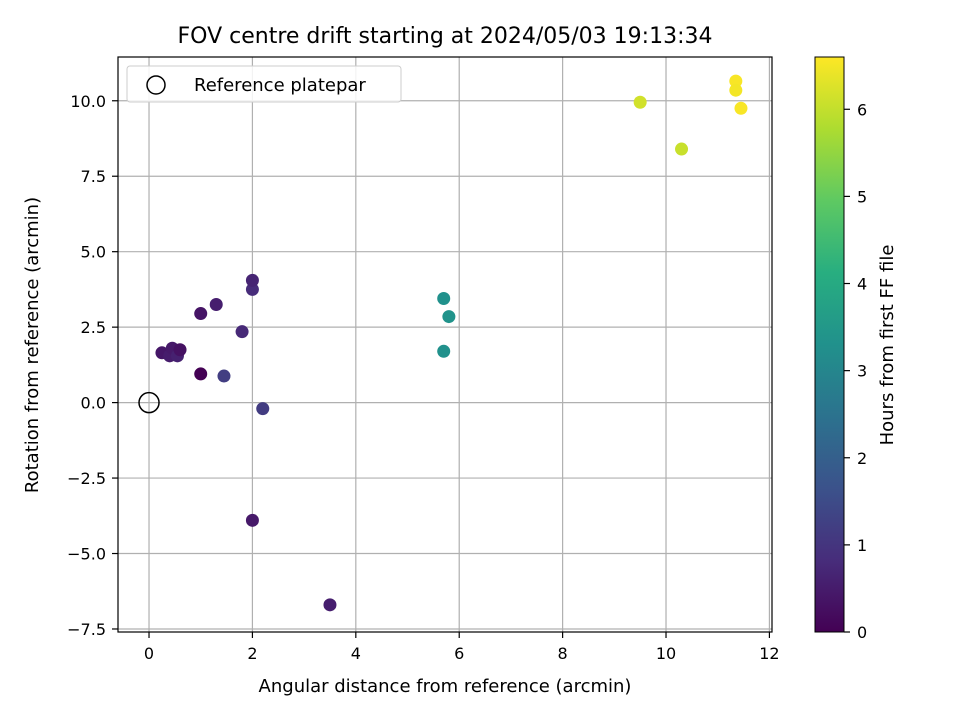 This screenshot has width=960, height=720. I want to click on y-axis-ticks: −7.5 −5.0 −2.5 0.0 2.5 5.0 7.5 10.0, so click(92, 365).